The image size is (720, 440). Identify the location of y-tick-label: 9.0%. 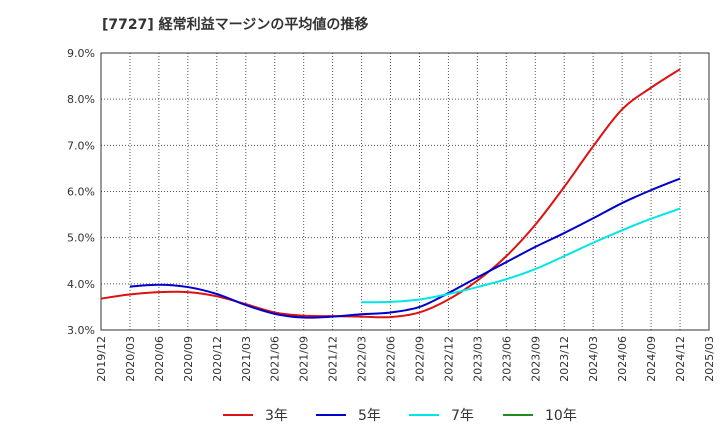
(81, 53).